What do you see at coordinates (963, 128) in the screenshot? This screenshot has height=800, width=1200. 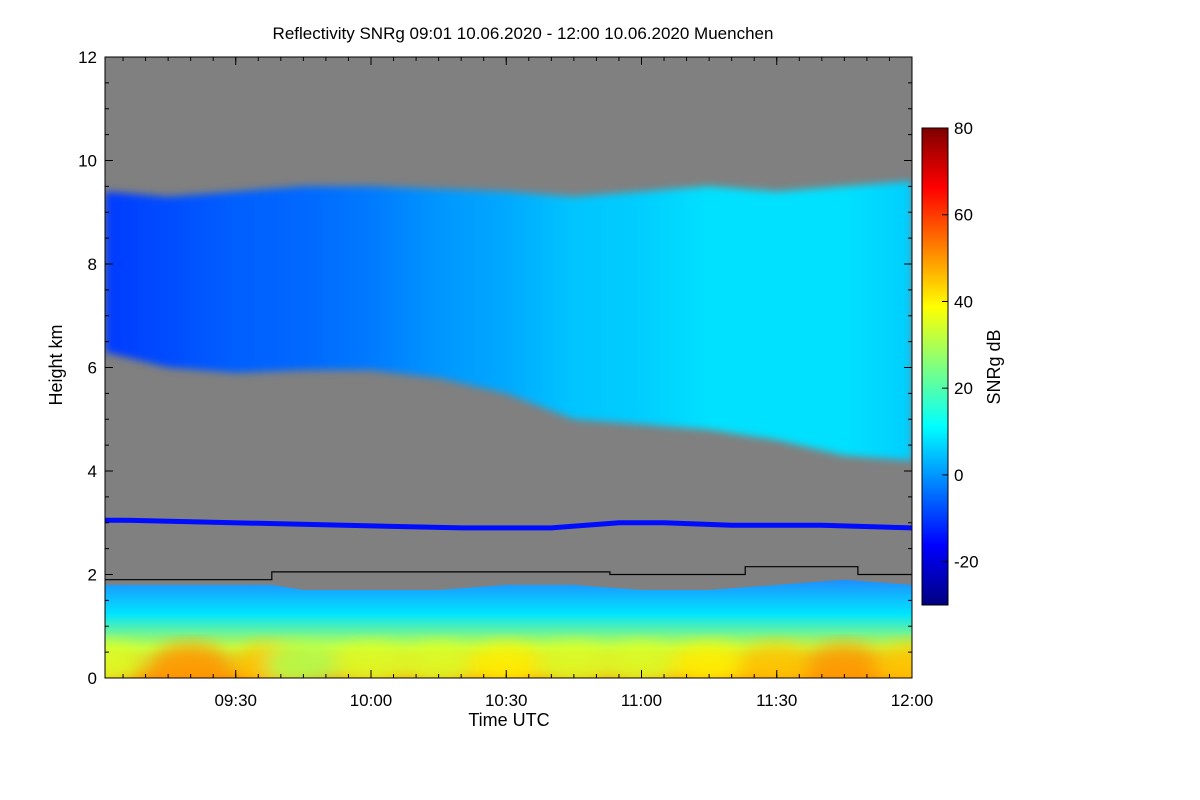 I see `colorbar-tick-label: 80` at bounding box center [963, 128].